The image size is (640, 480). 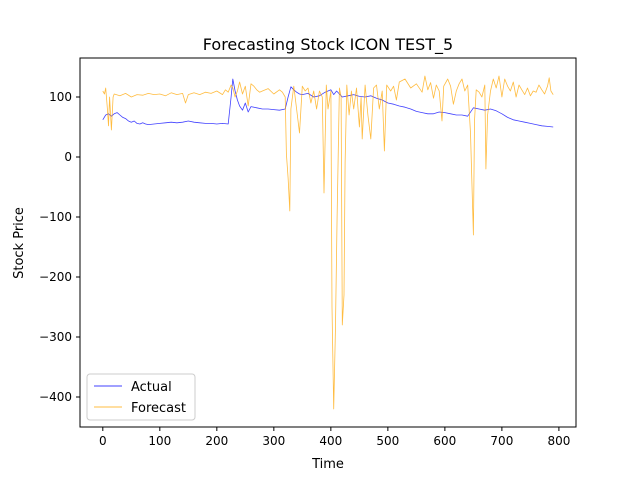 What do you see at coordinates (501, 441) in the screenshot?
I see `x-tick-label: 700` at bounding box center [501, 441].